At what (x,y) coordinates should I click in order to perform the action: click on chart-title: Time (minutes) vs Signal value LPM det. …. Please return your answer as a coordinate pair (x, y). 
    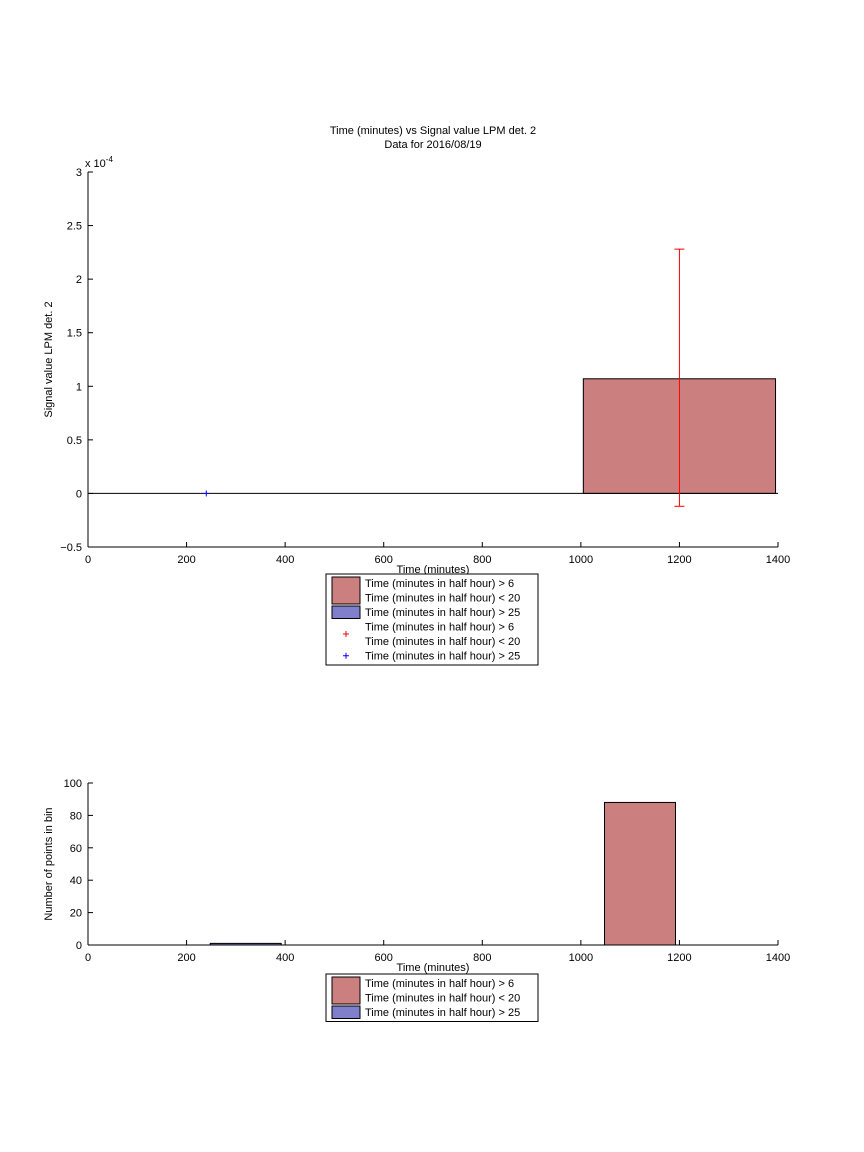
    Looking at the image, I should click on (433, 131).